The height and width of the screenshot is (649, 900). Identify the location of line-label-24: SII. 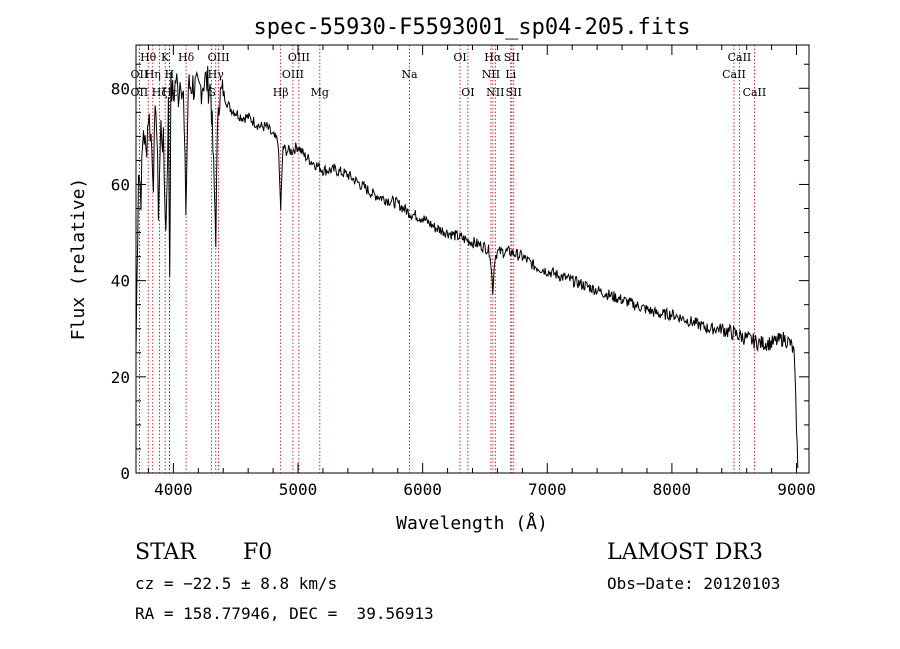
(514, 92).